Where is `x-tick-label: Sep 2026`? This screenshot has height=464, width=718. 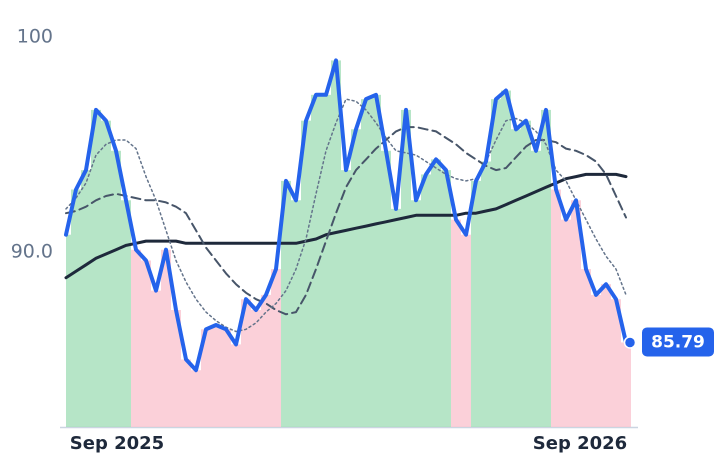
x-tick-label: Sep 2026 is located at coordinates (580, 443).